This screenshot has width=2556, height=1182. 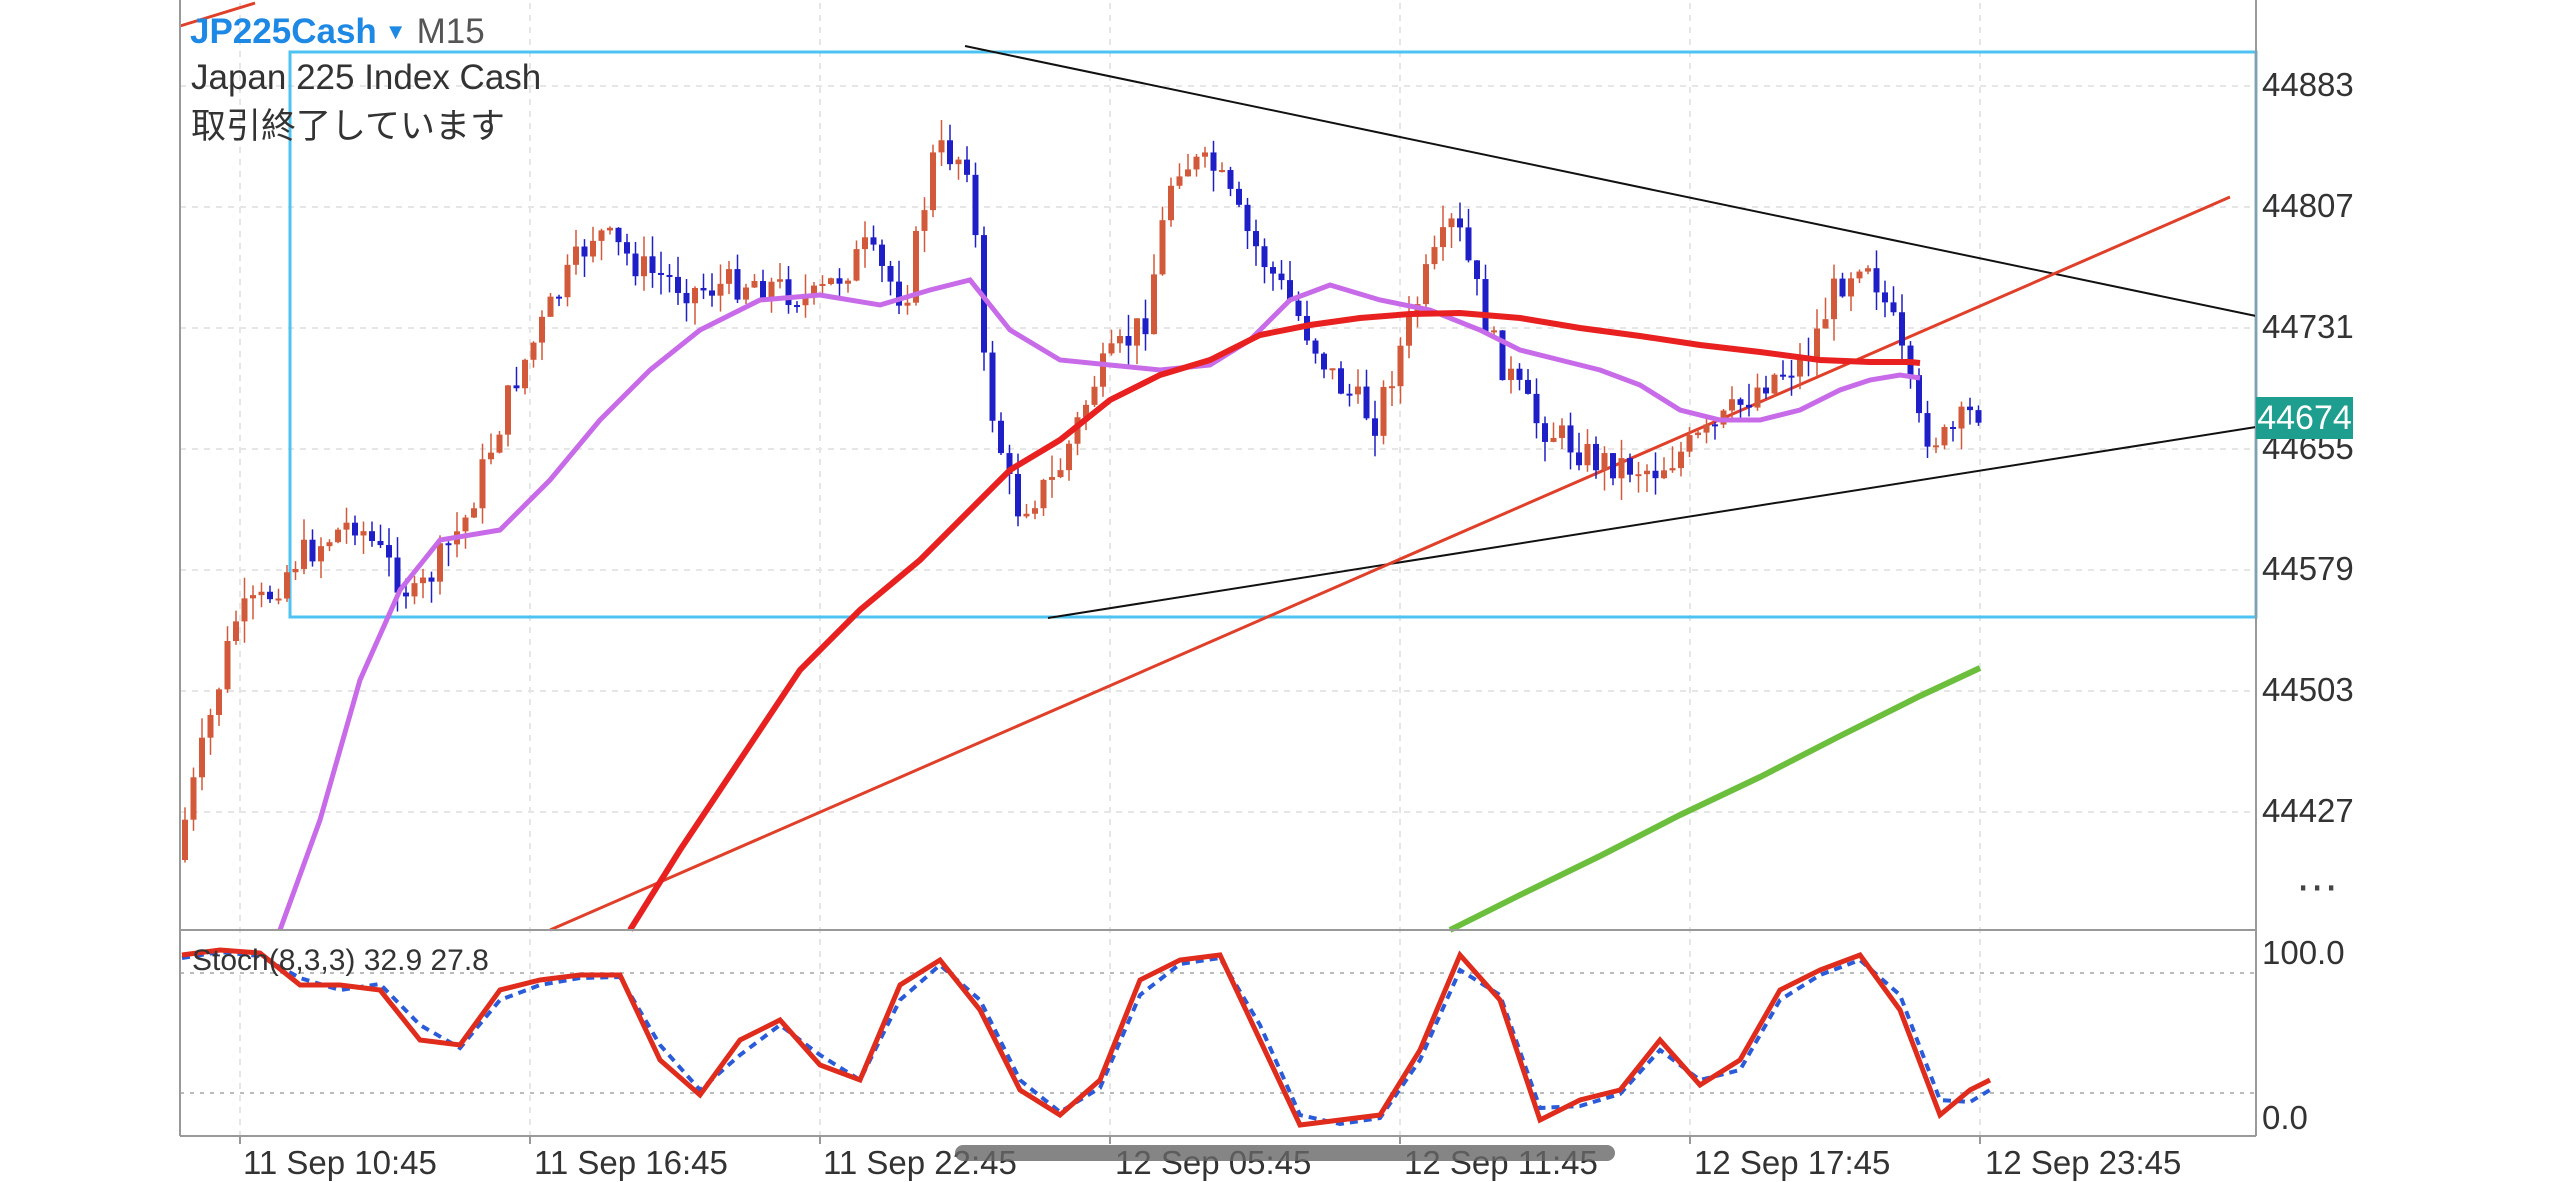 I want to click on more-options-icon: ⋯, so click(x=2318, y=886).